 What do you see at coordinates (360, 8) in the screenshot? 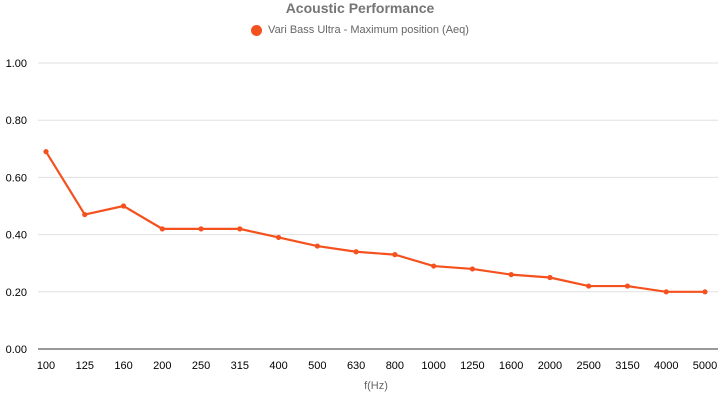
I see `chart-title: Acoustic Performance` at bounding box center [360, 8].